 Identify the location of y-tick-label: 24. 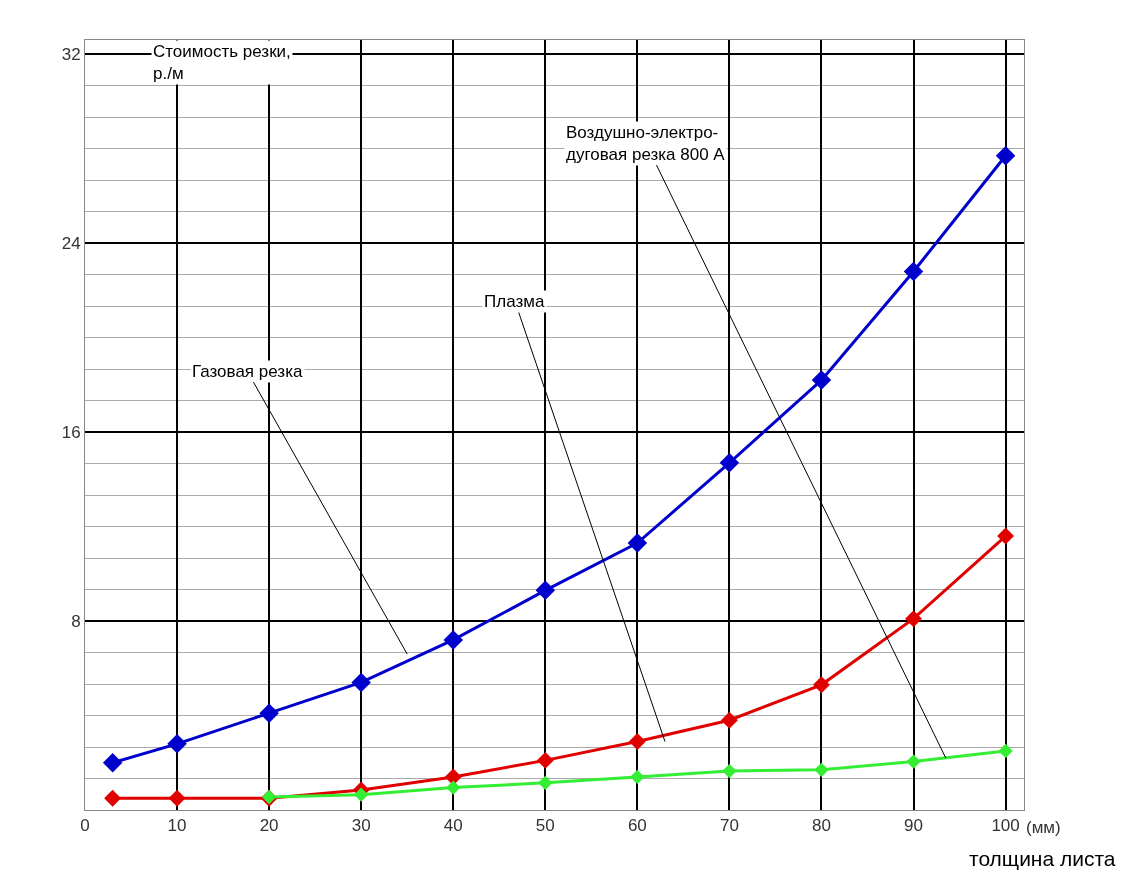
(71, 244).